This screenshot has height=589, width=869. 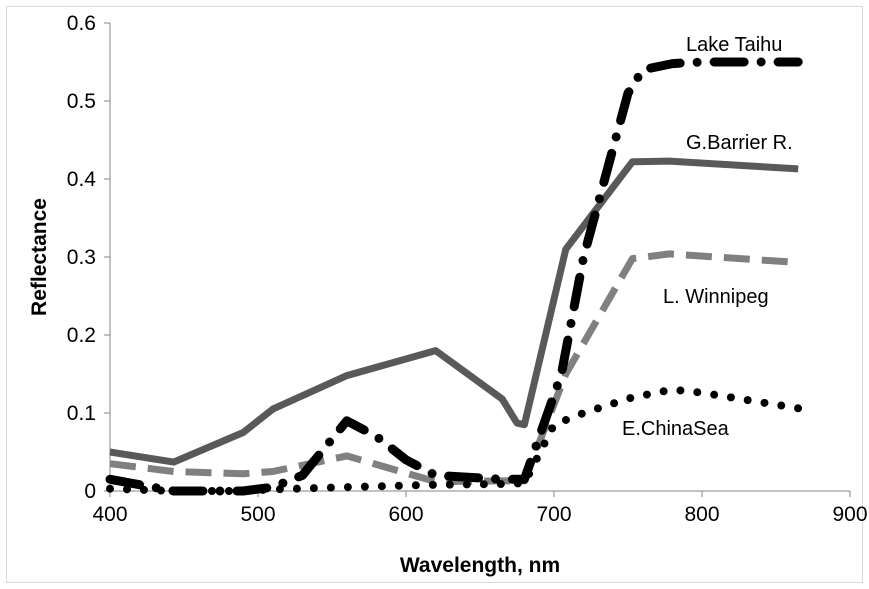 I want to click on y-axis-title: Reflectance, so click(x=39, y=257).